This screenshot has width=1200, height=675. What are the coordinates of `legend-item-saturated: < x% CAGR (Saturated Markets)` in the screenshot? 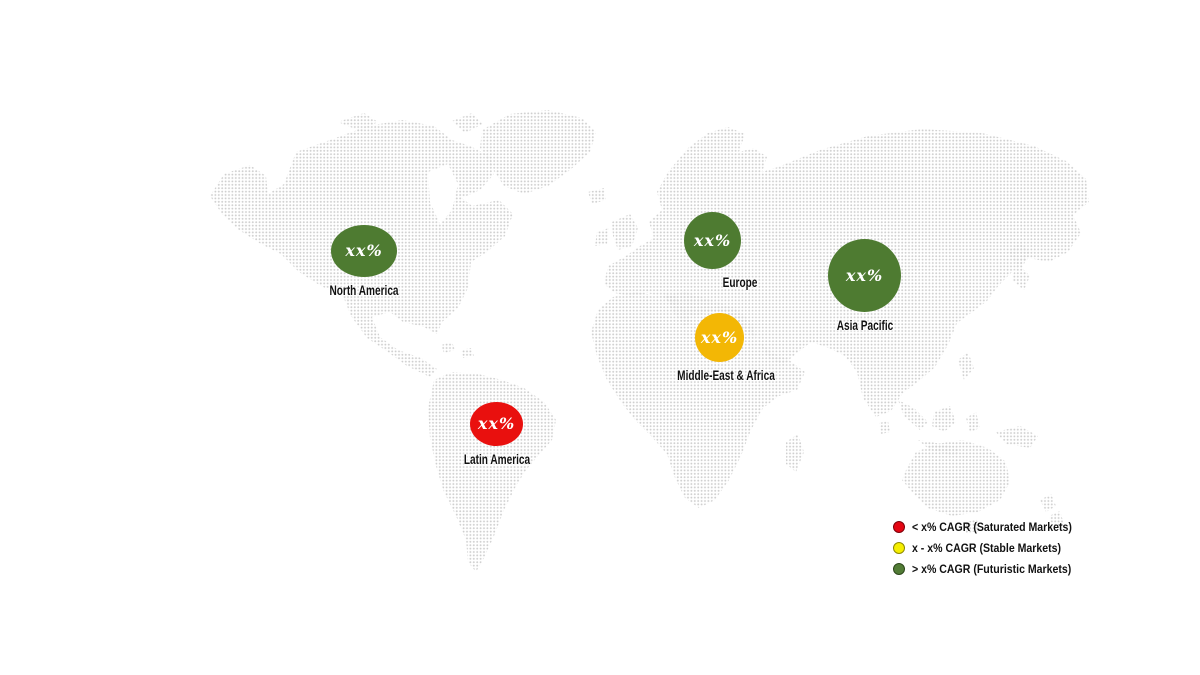 It's located at (993, 526).